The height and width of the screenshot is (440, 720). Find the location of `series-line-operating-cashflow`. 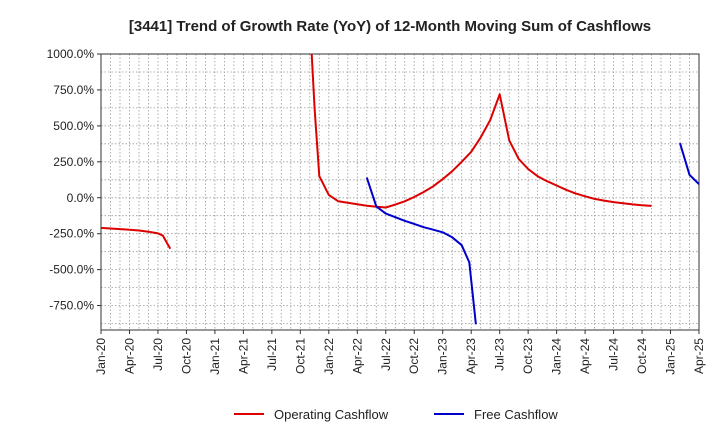

series-line-operating-cashflow is located at coordinates (136, 238).